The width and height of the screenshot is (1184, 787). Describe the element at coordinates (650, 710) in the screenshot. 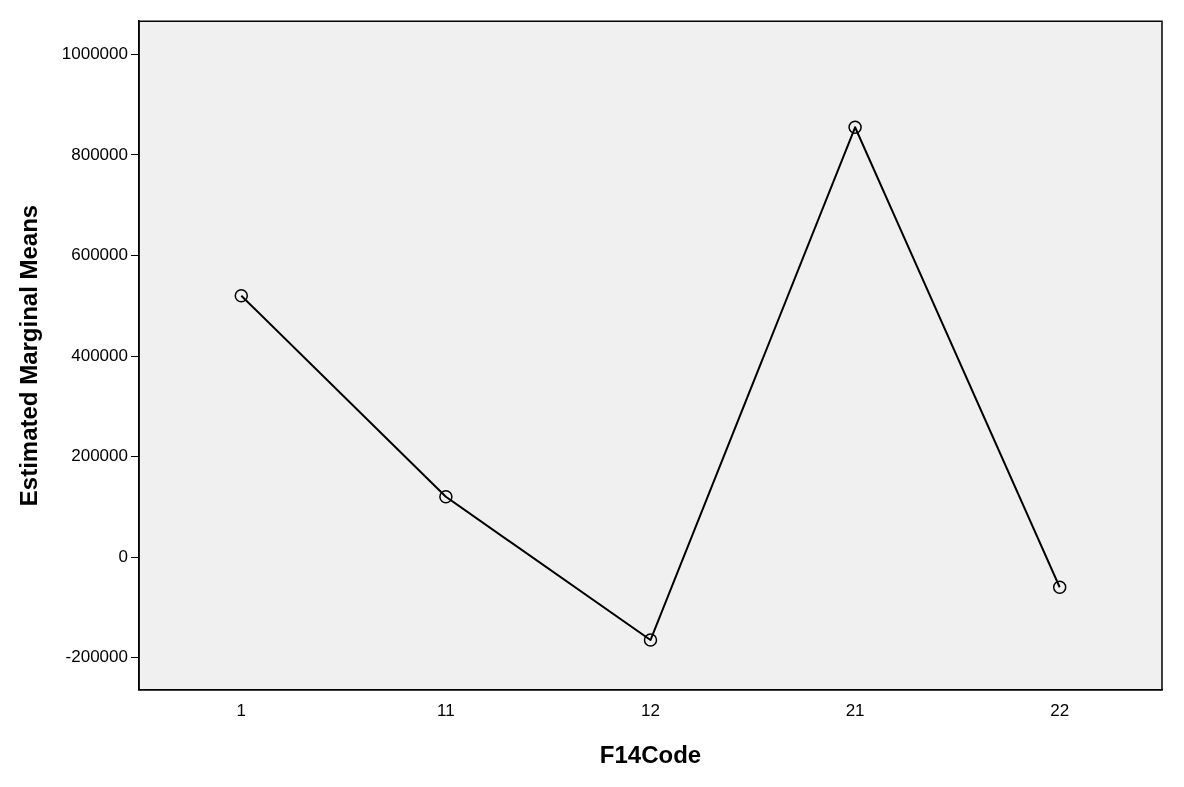

I see `x-tick-label: 12` at that location.